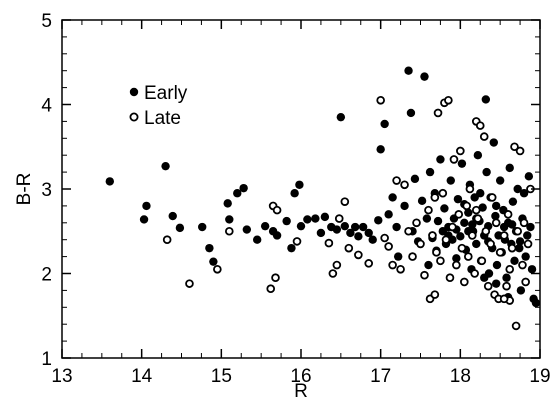  Describe the element at coordinates (46, 106) in the screenshot. I see `y-tick-label: 4` at that location.